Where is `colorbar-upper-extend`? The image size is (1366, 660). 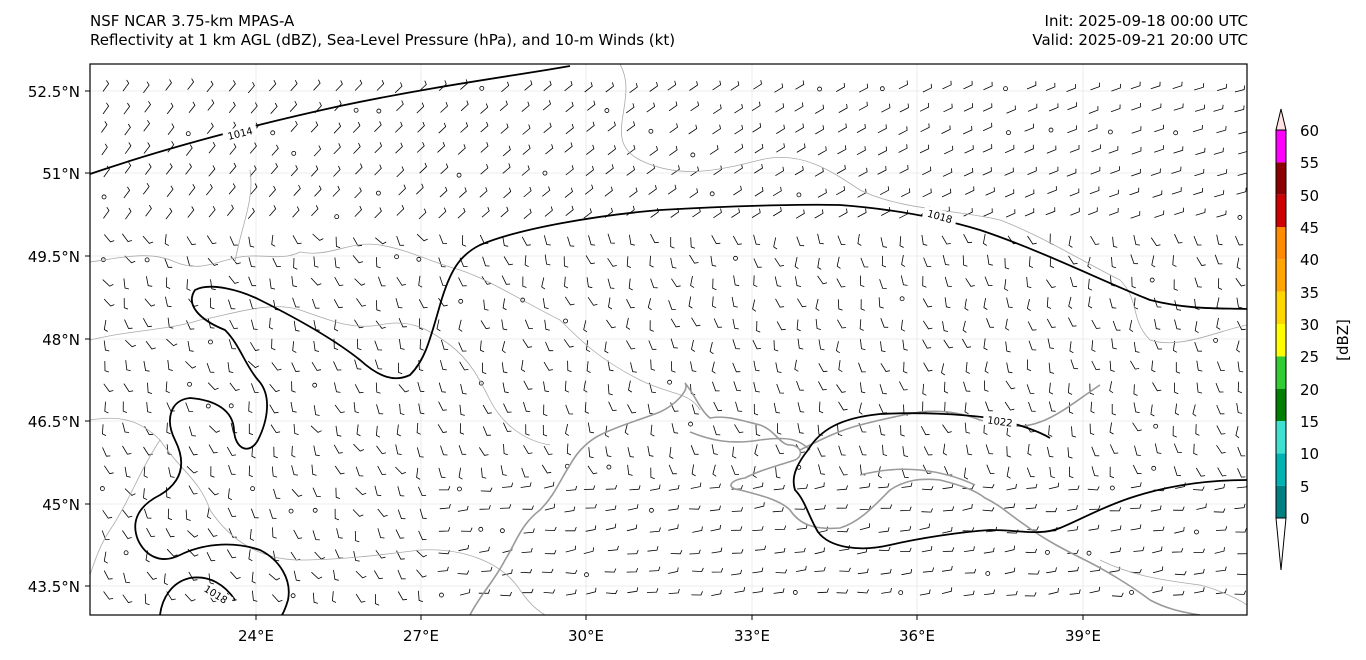 colorbar-upper-extend is located at coordinates (1281, 119).